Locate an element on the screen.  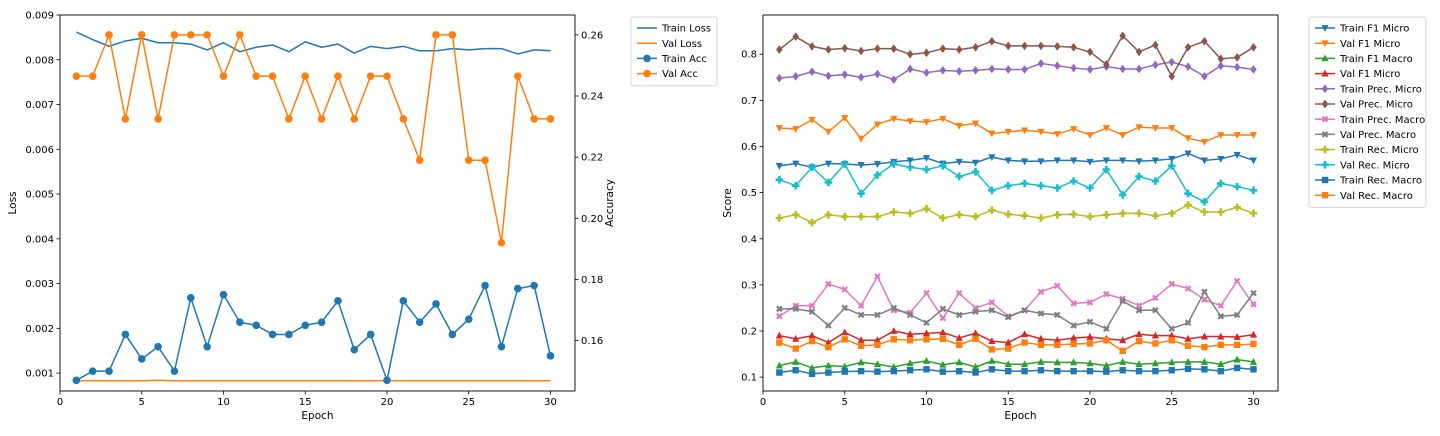
y2-tick-label: 0.20 is located at coordinates (592, 219).